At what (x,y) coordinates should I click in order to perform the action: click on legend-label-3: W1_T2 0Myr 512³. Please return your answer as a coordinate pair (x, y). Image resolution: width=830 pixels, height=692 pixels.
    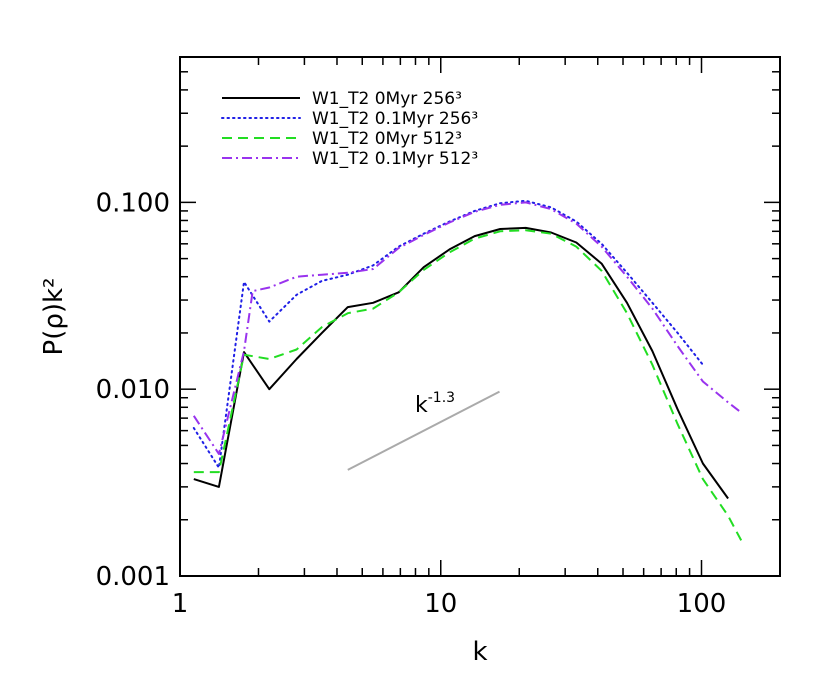
    Looking at the image, I should click on (387, 139).